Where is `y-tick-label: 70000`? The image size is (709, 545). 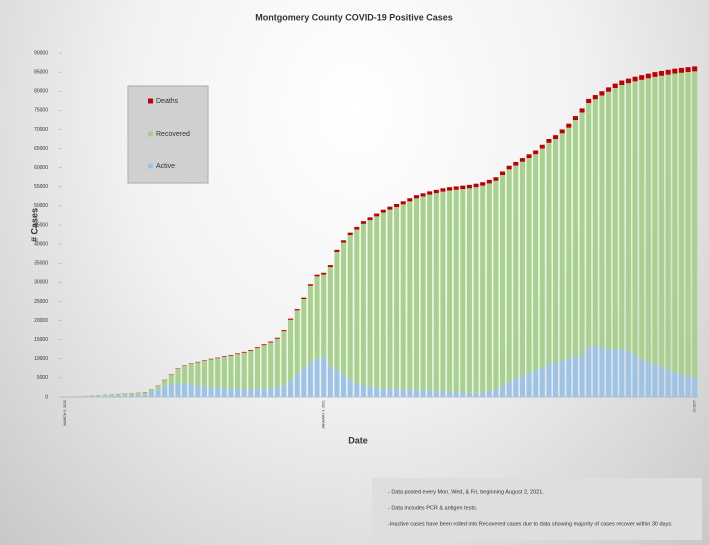
y-tick-label: 70000 is located at coordinates (41, 130).